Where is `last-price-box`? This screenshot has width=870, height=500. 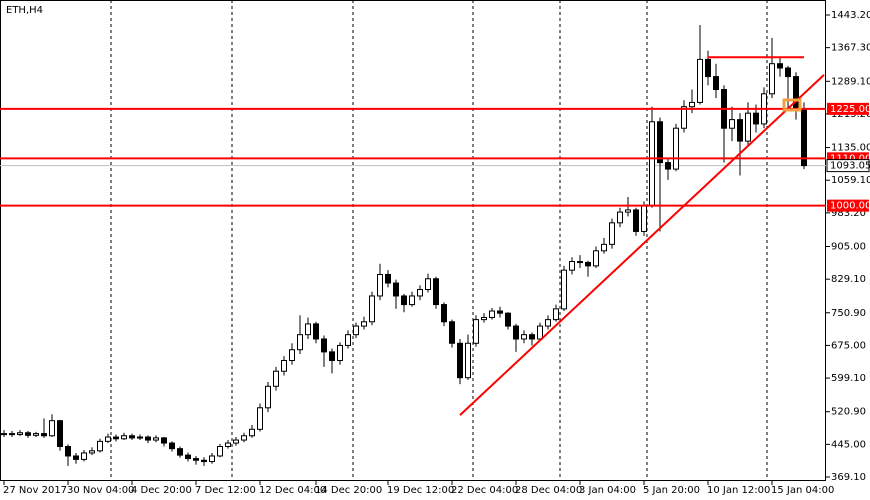 last-price-box is located at coordinates (848, 166).